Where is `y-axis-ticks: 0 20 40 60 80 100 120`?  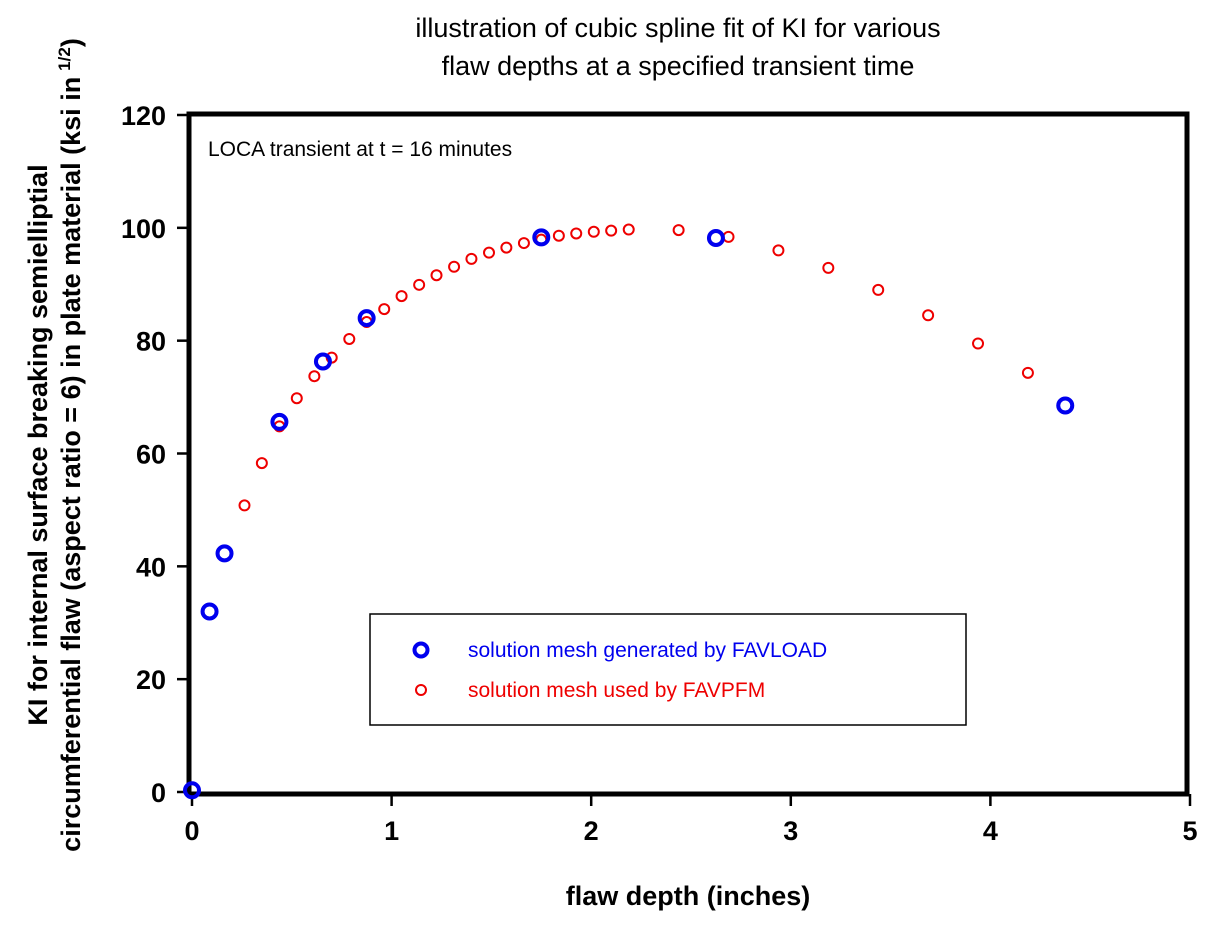 y-axis-ticks: 0 20 40 60 80 100 120 is located at coordinates (155, 454).